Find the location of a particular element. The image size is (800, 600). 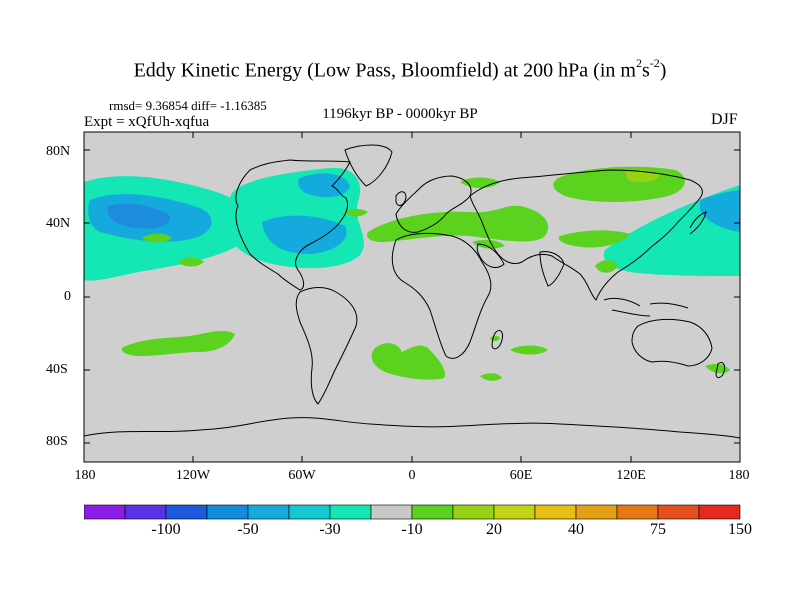

south-indian-anomaly is located at coordinates (491, 377).